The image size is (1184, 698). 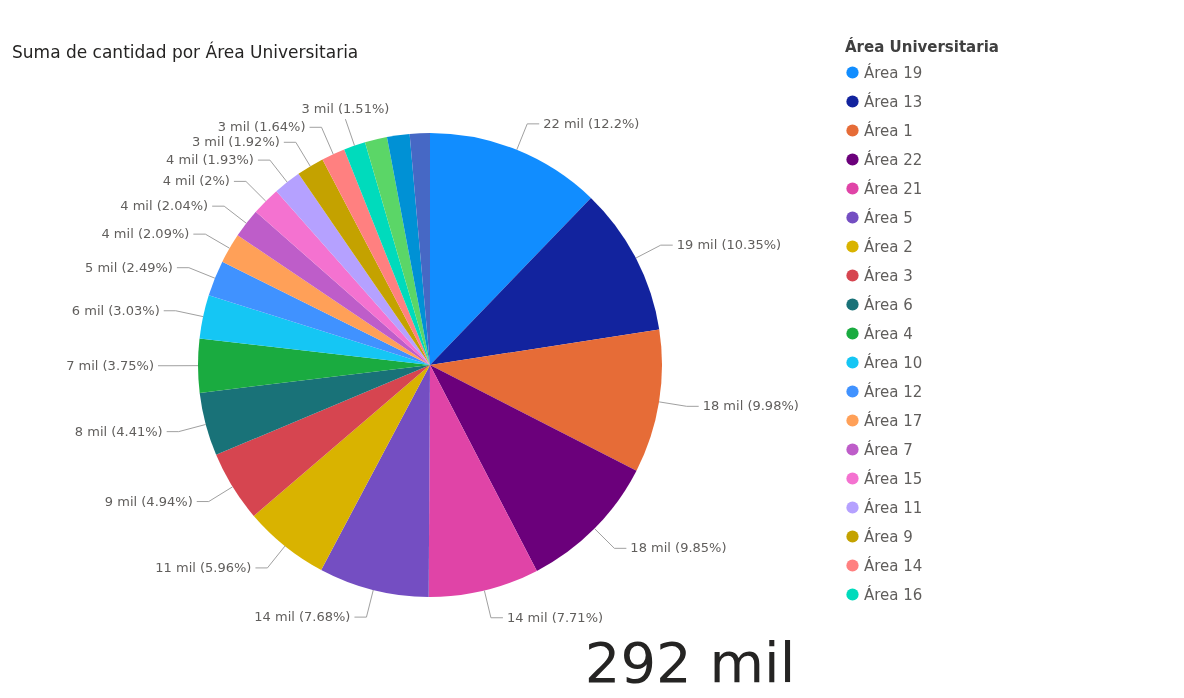 What do you see at coordinates (893, 188) in the screenshot?
I see `legend-label: Área 21` at bounding box center [893, 188].